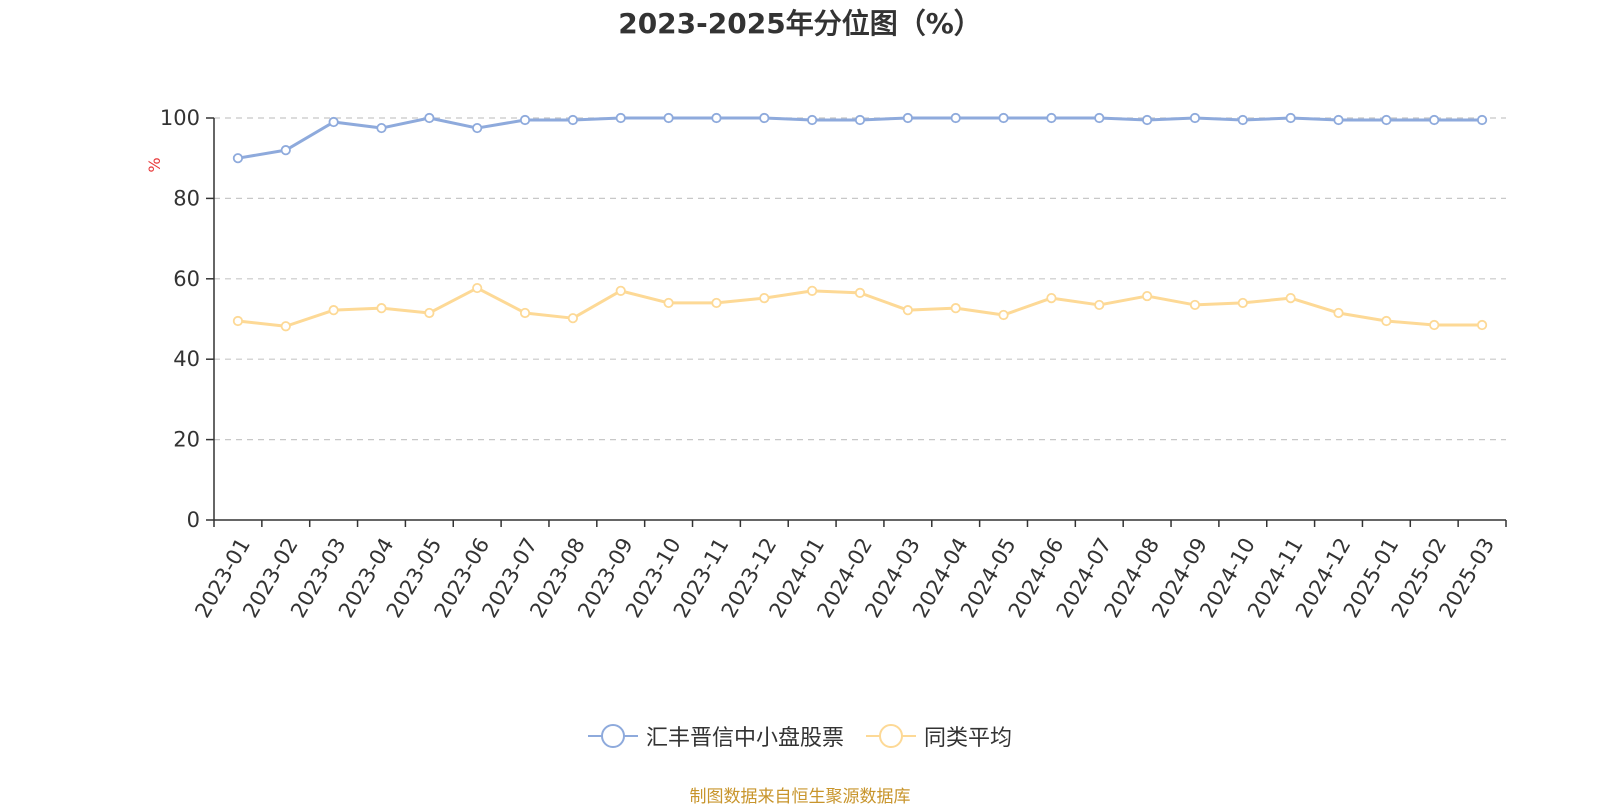  I want to click on legend-series-1-label: 汇丰晋信中小盘股票, so click(744, 738).